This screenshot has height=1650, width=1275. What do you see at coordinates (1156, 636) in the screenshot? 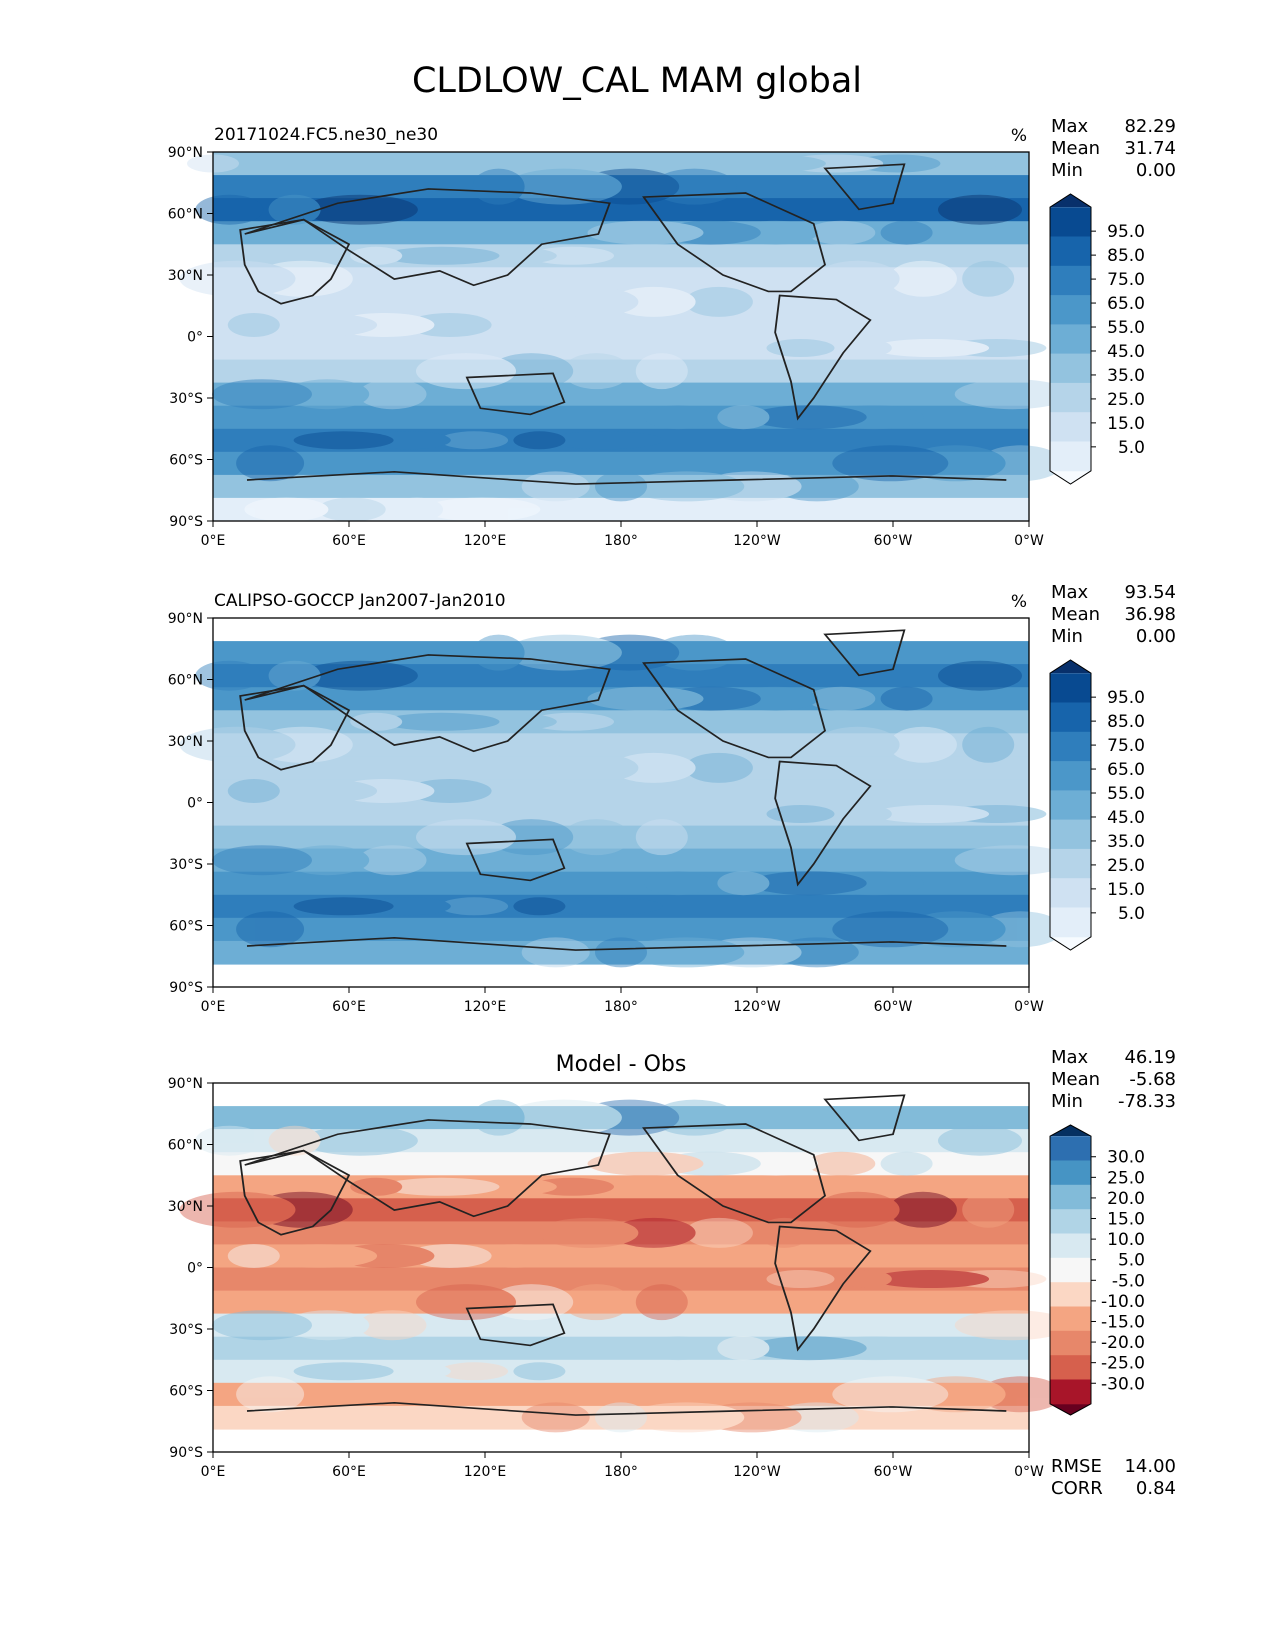
I see `stat-value: 0.00` at bounding box center [1156, 636].